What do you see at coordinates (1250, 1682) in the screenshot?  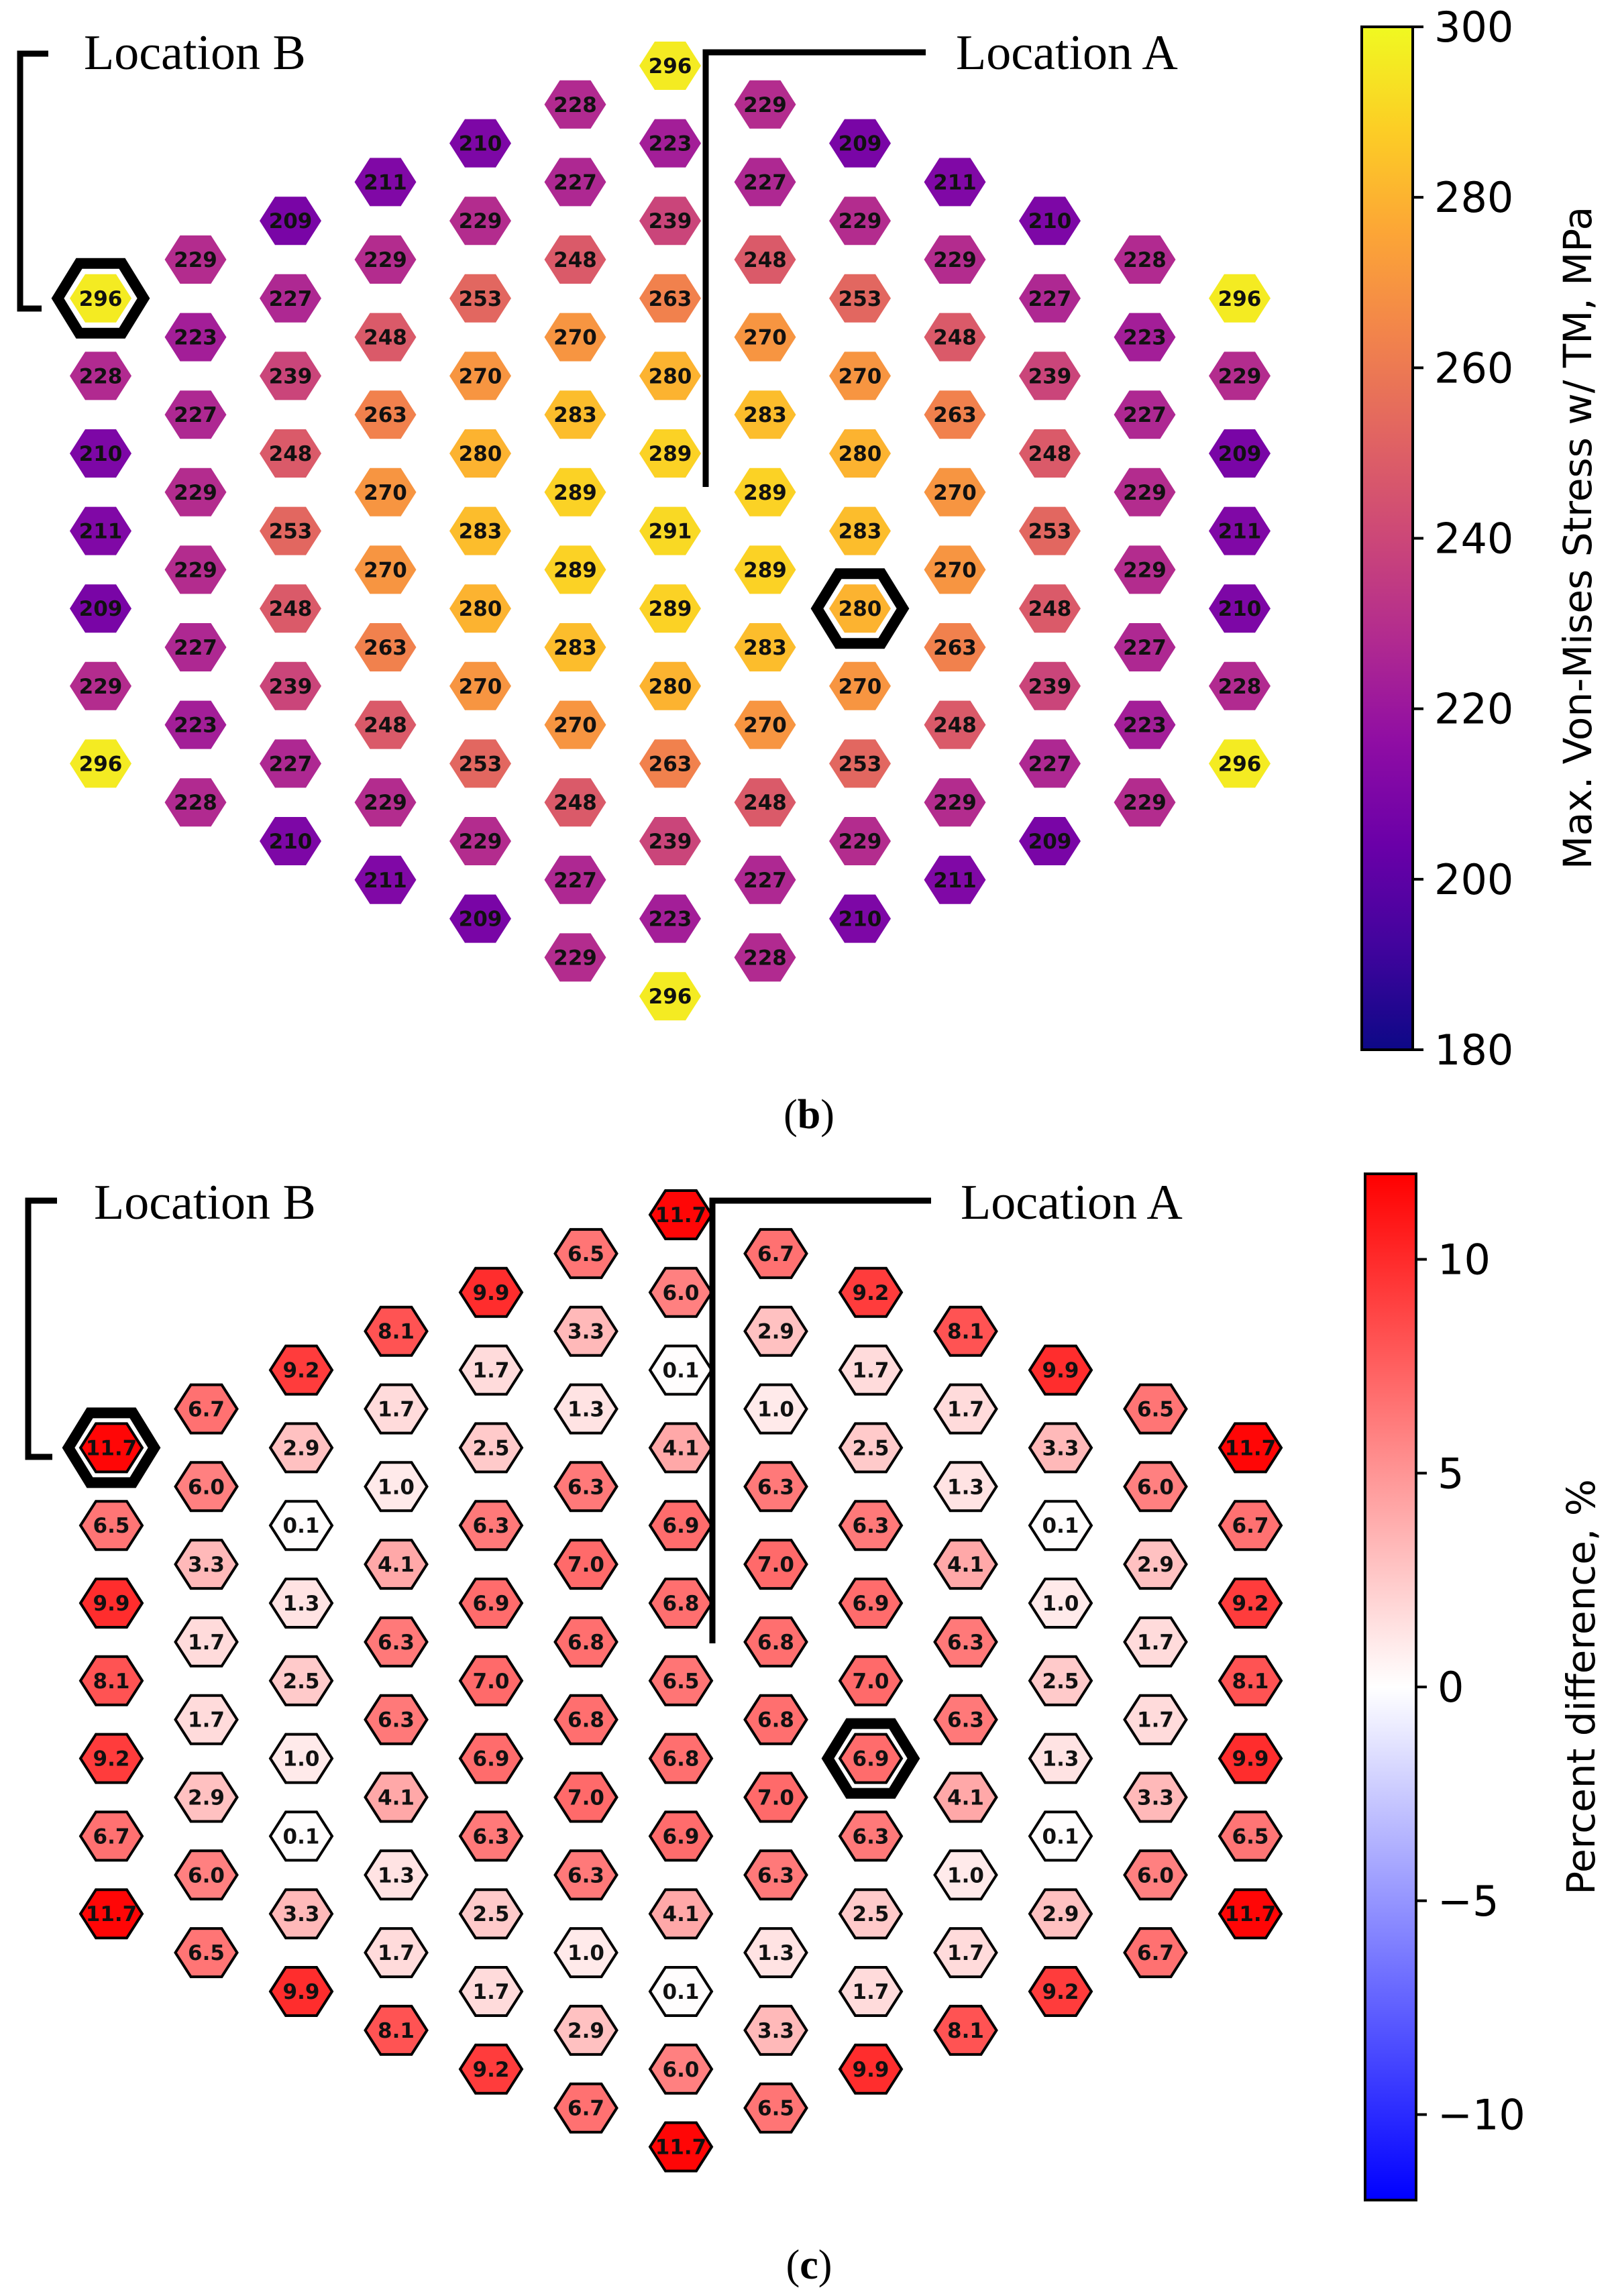 I see `hex-cell-value: 8.1` at bounding box center [1250, 1682].